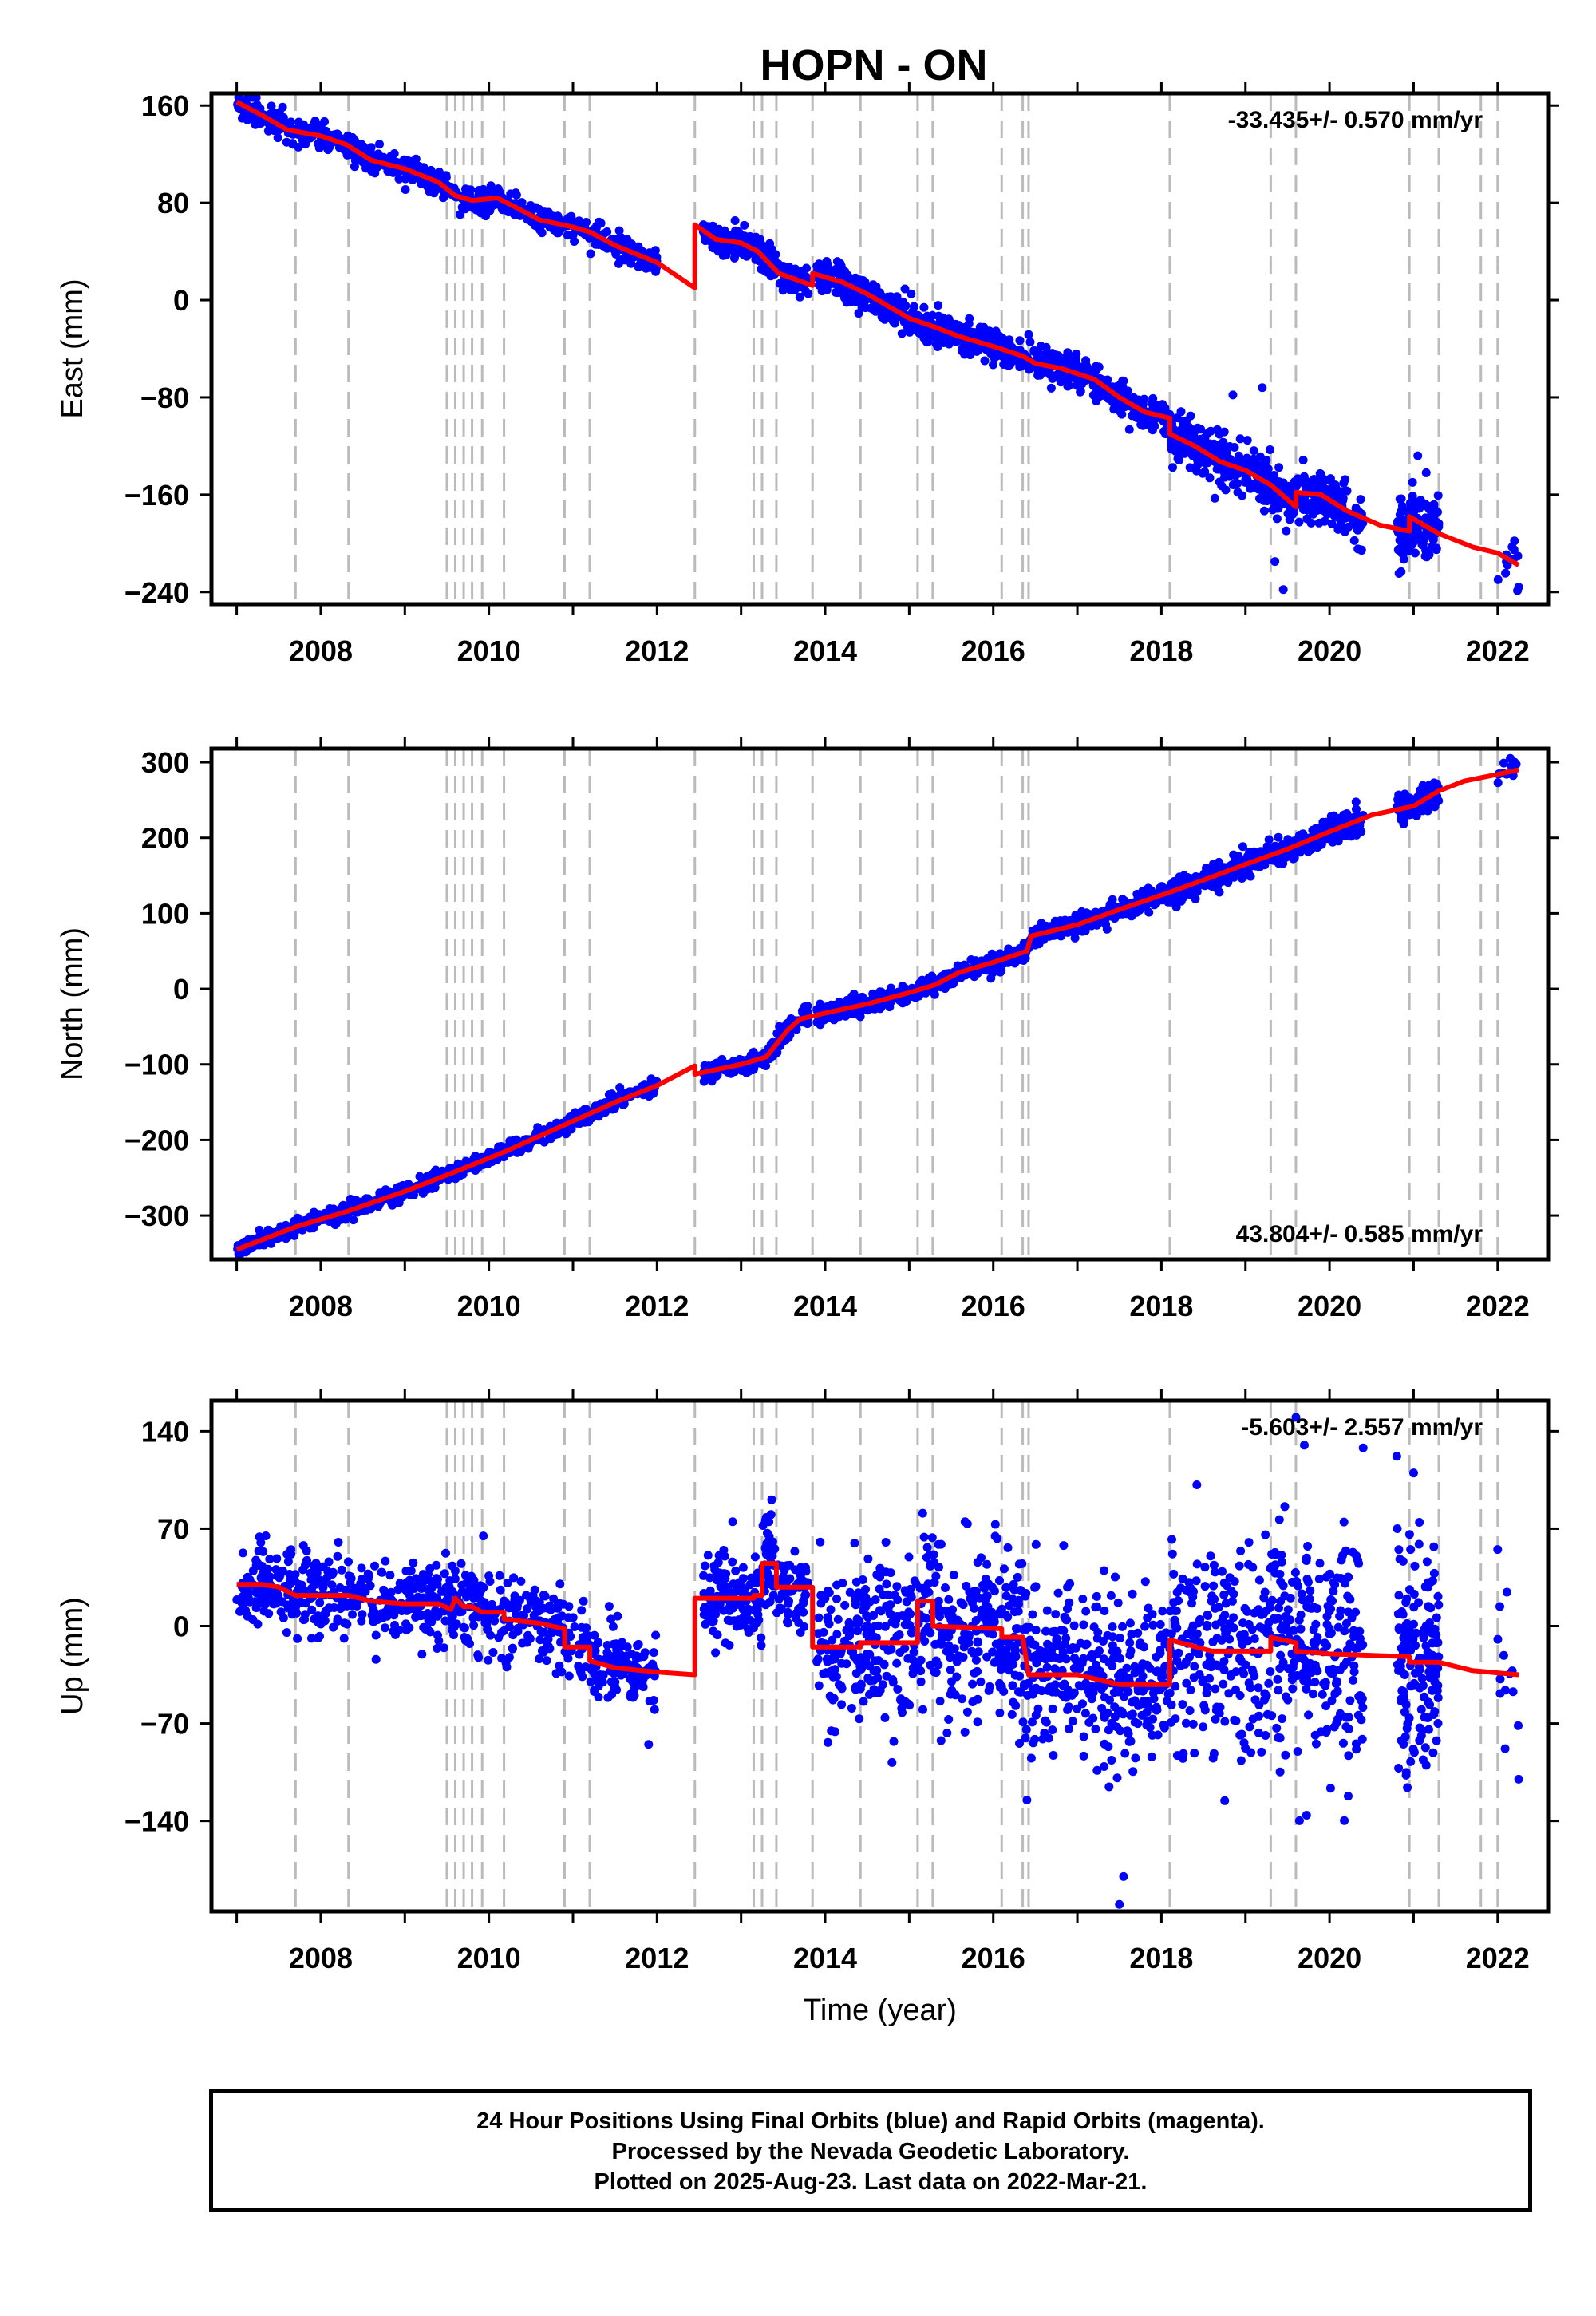 The height and width of the screenshot is (2316, 1596). What do you see at coordinates (165, 762) in the screenshot?
I see `y-tick-label: 300` at bounding box center [165, 762].